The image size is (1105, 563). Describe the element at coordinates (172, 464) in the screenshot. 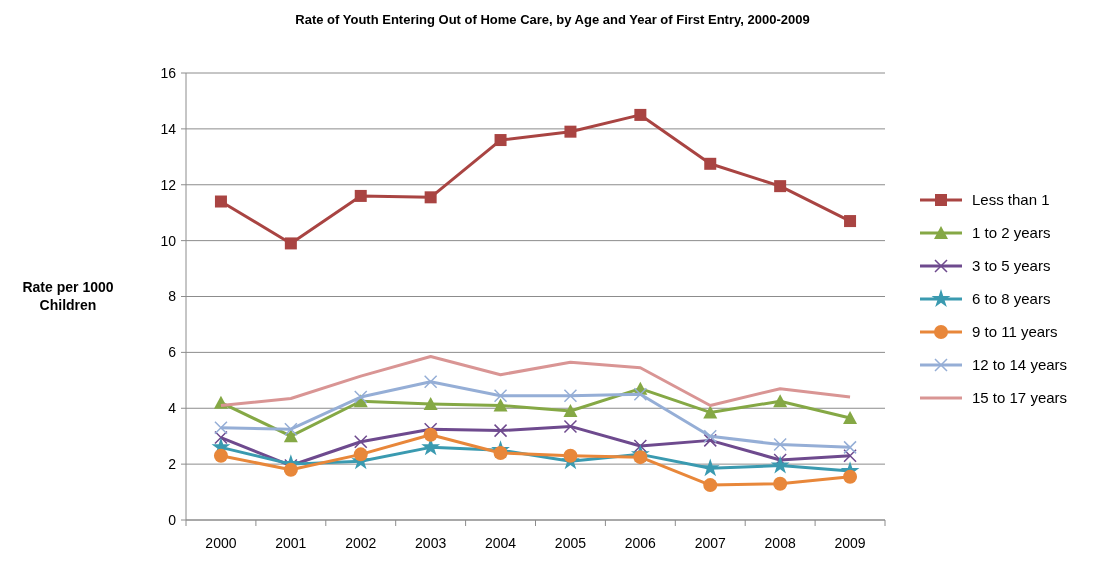

I see `y-tick-label: 2` at that location.